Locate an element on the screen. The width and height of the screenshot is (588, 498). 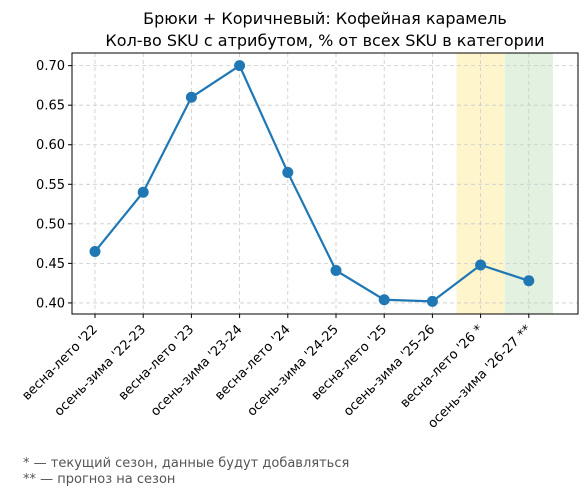
footnote-forecast: ** — прогноз на сезон is located at coordinates (99, 479).